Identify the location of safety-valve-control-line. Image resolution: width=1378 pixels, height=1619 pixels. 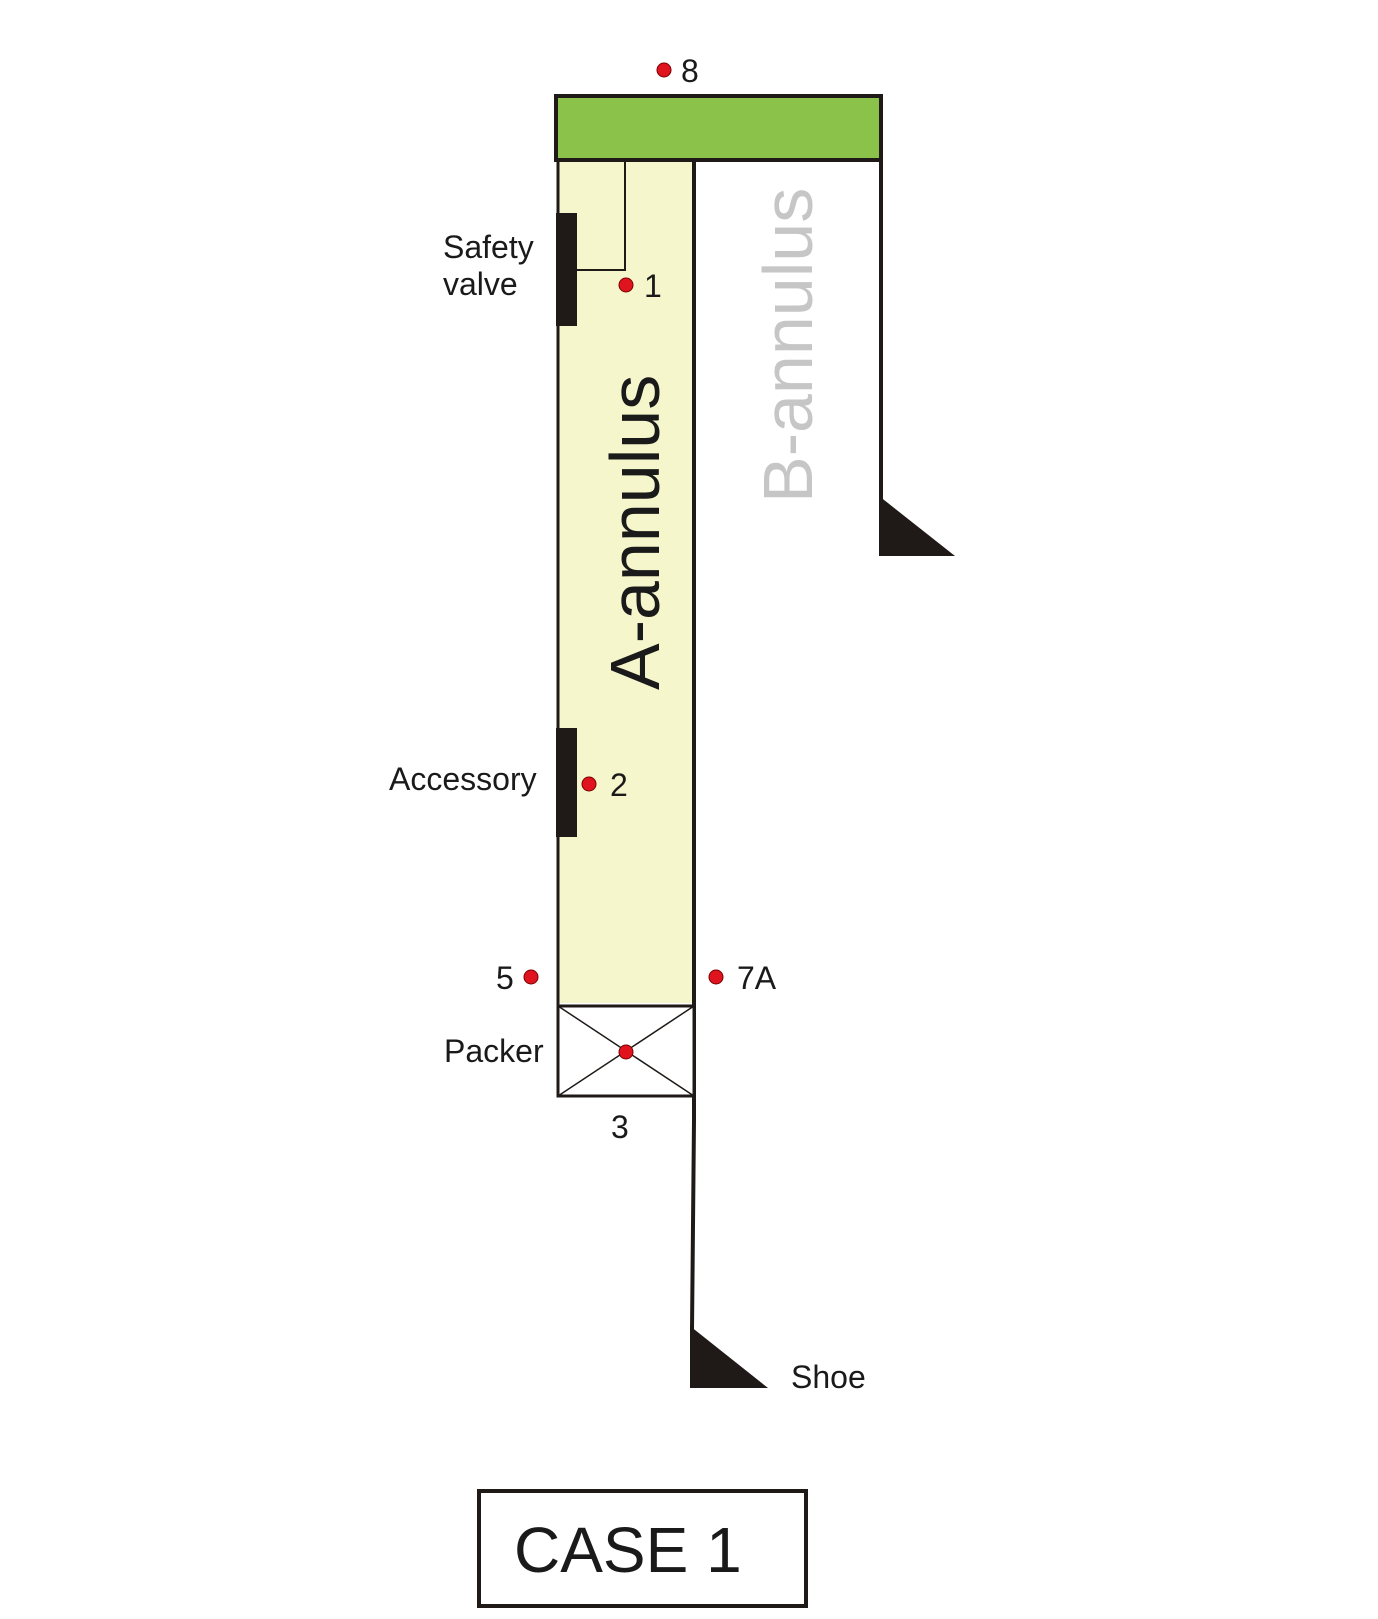
(598, 215).